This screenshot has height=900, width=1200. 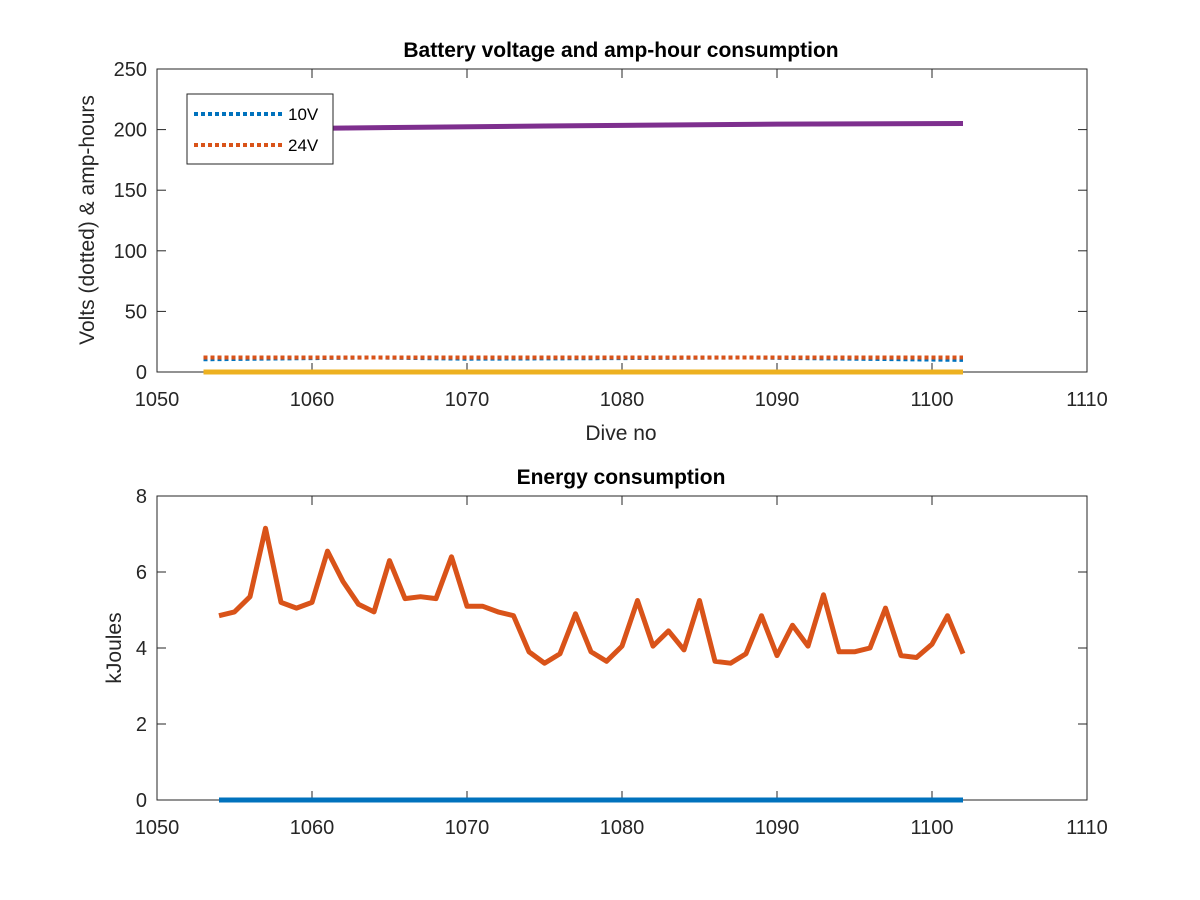 What do you see at coordinates (157, 828) in the screenshot?
I see `bottom-x-tick-label: 1050` at bounding box center [157, 828].